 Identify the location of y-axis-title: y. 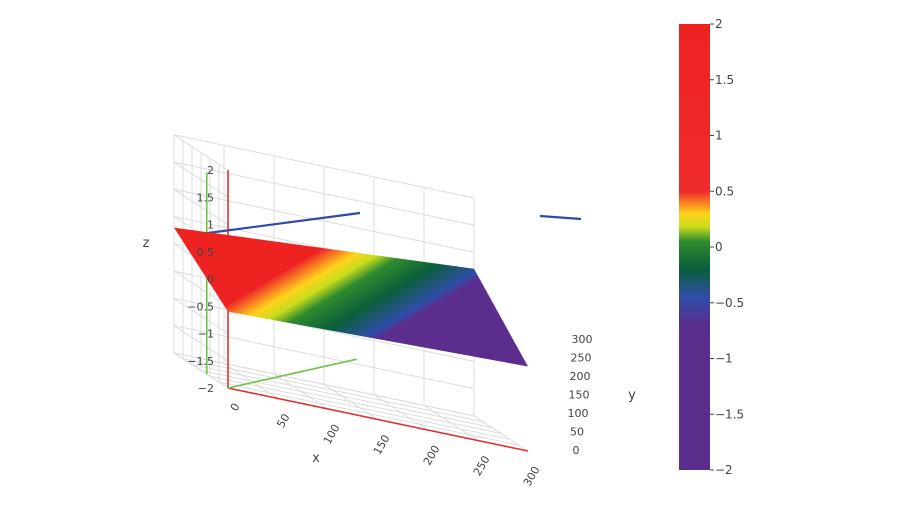
(632, 395).